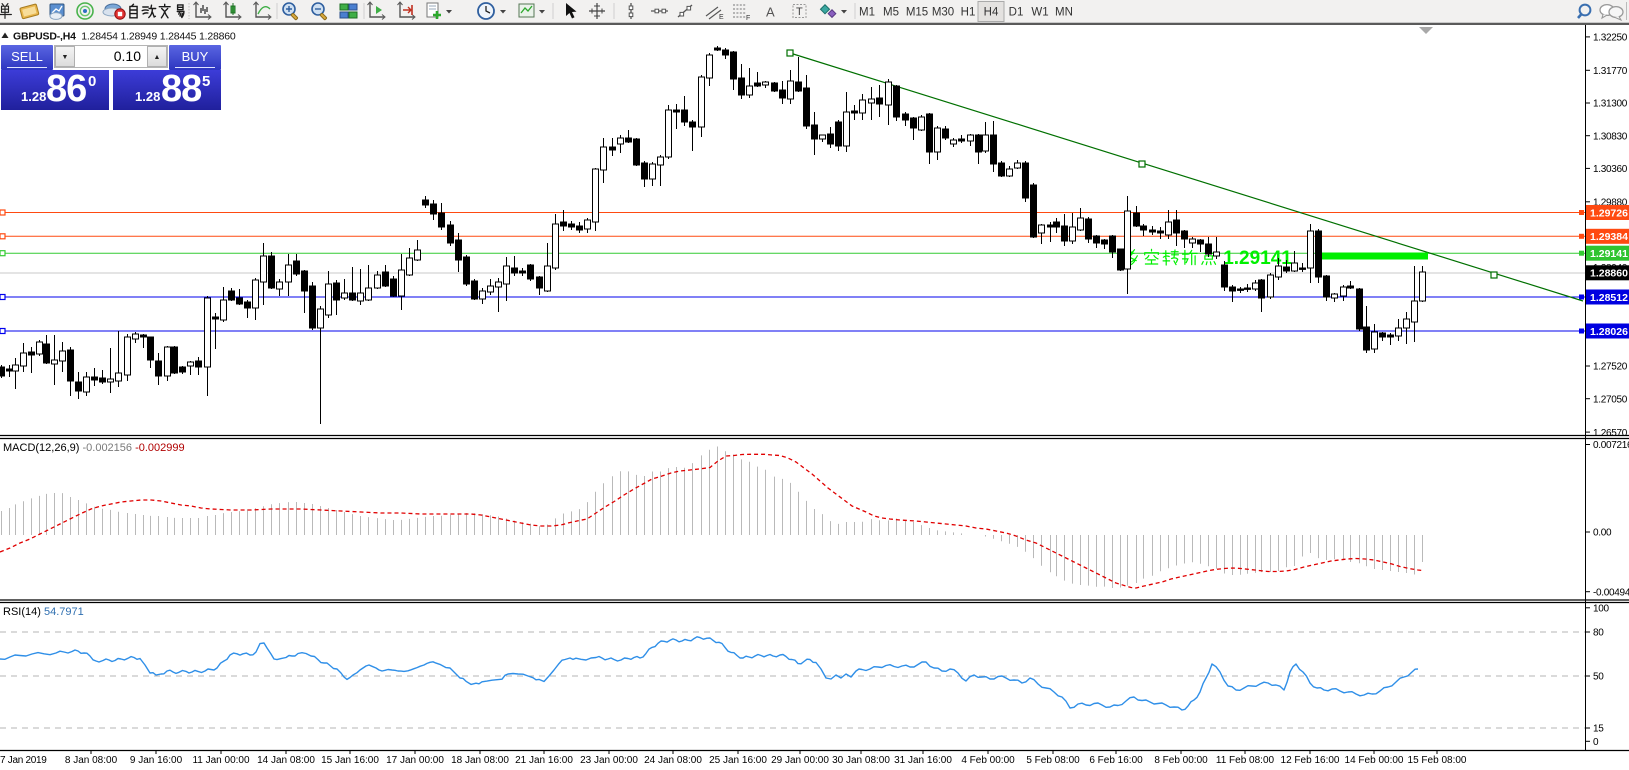  Describe the element at coordinates (1601, 609) in the screenshot. I see `svg-text: 100` at that location.